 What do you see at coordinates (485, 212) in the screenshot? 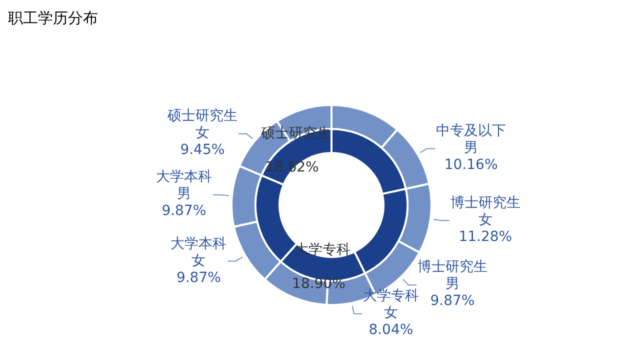
I see `slice-label: 博士研究生女` at bounding box center [485, 212].